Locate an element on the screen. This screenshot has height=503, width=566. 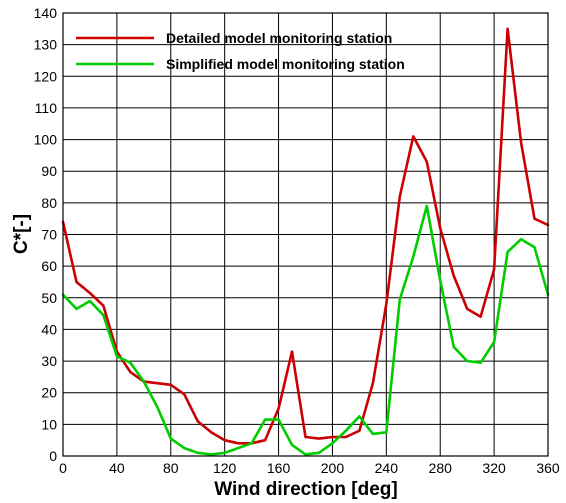
x-tick-label: 240 is located at coordinates (387, 468).